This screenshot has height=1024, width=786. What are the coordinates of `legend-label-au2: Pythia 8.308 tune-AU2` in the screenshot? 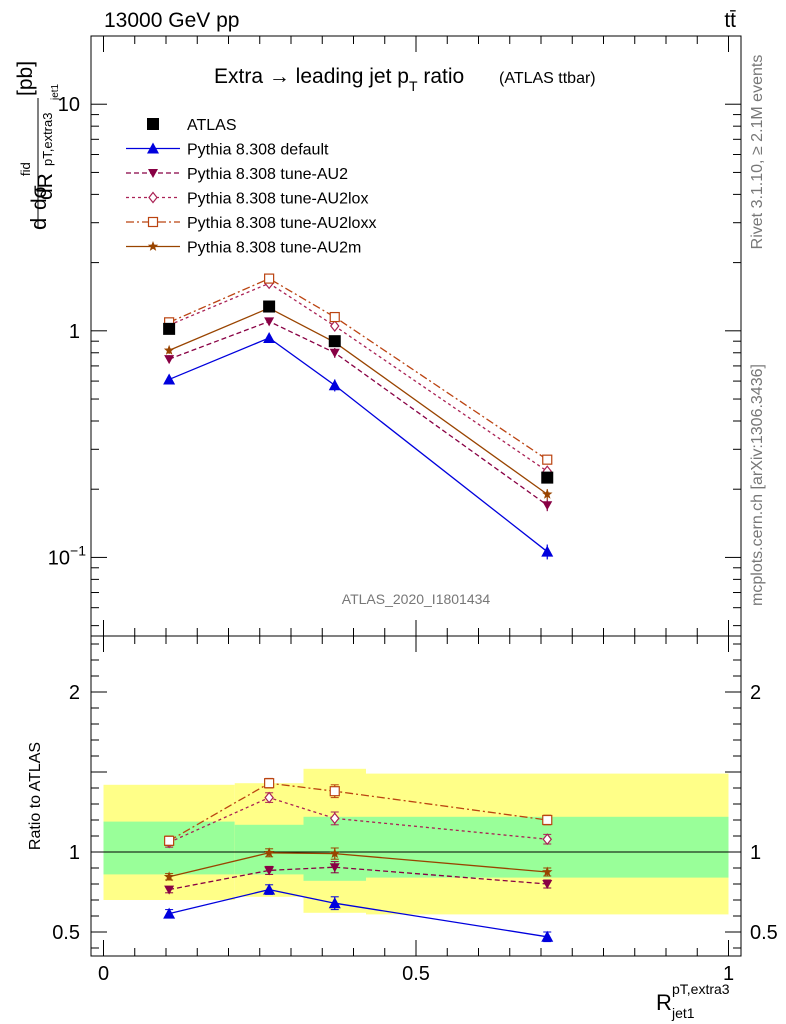 It's located at (267, 174).